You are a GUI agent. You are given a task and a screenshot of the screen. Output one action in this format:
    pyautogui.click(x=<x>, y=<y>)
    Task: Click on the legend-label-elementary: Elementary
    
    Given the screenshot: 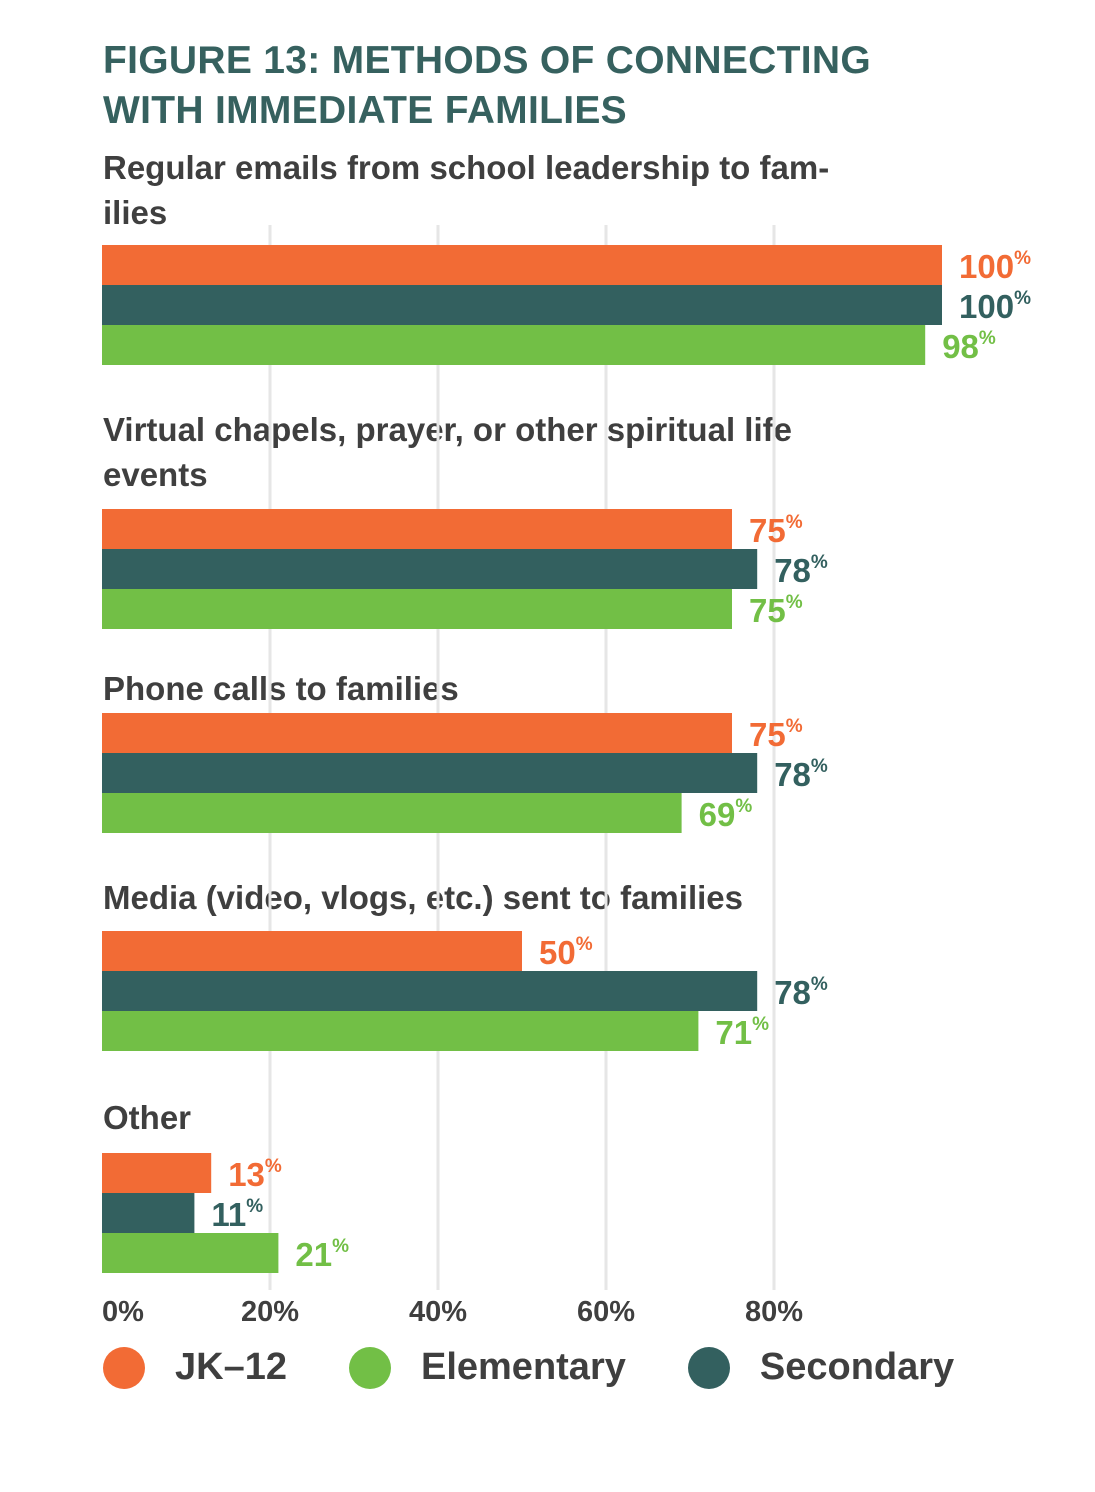 What is the action you would take?
    pyautogui.click(x=523, y=1367)
    